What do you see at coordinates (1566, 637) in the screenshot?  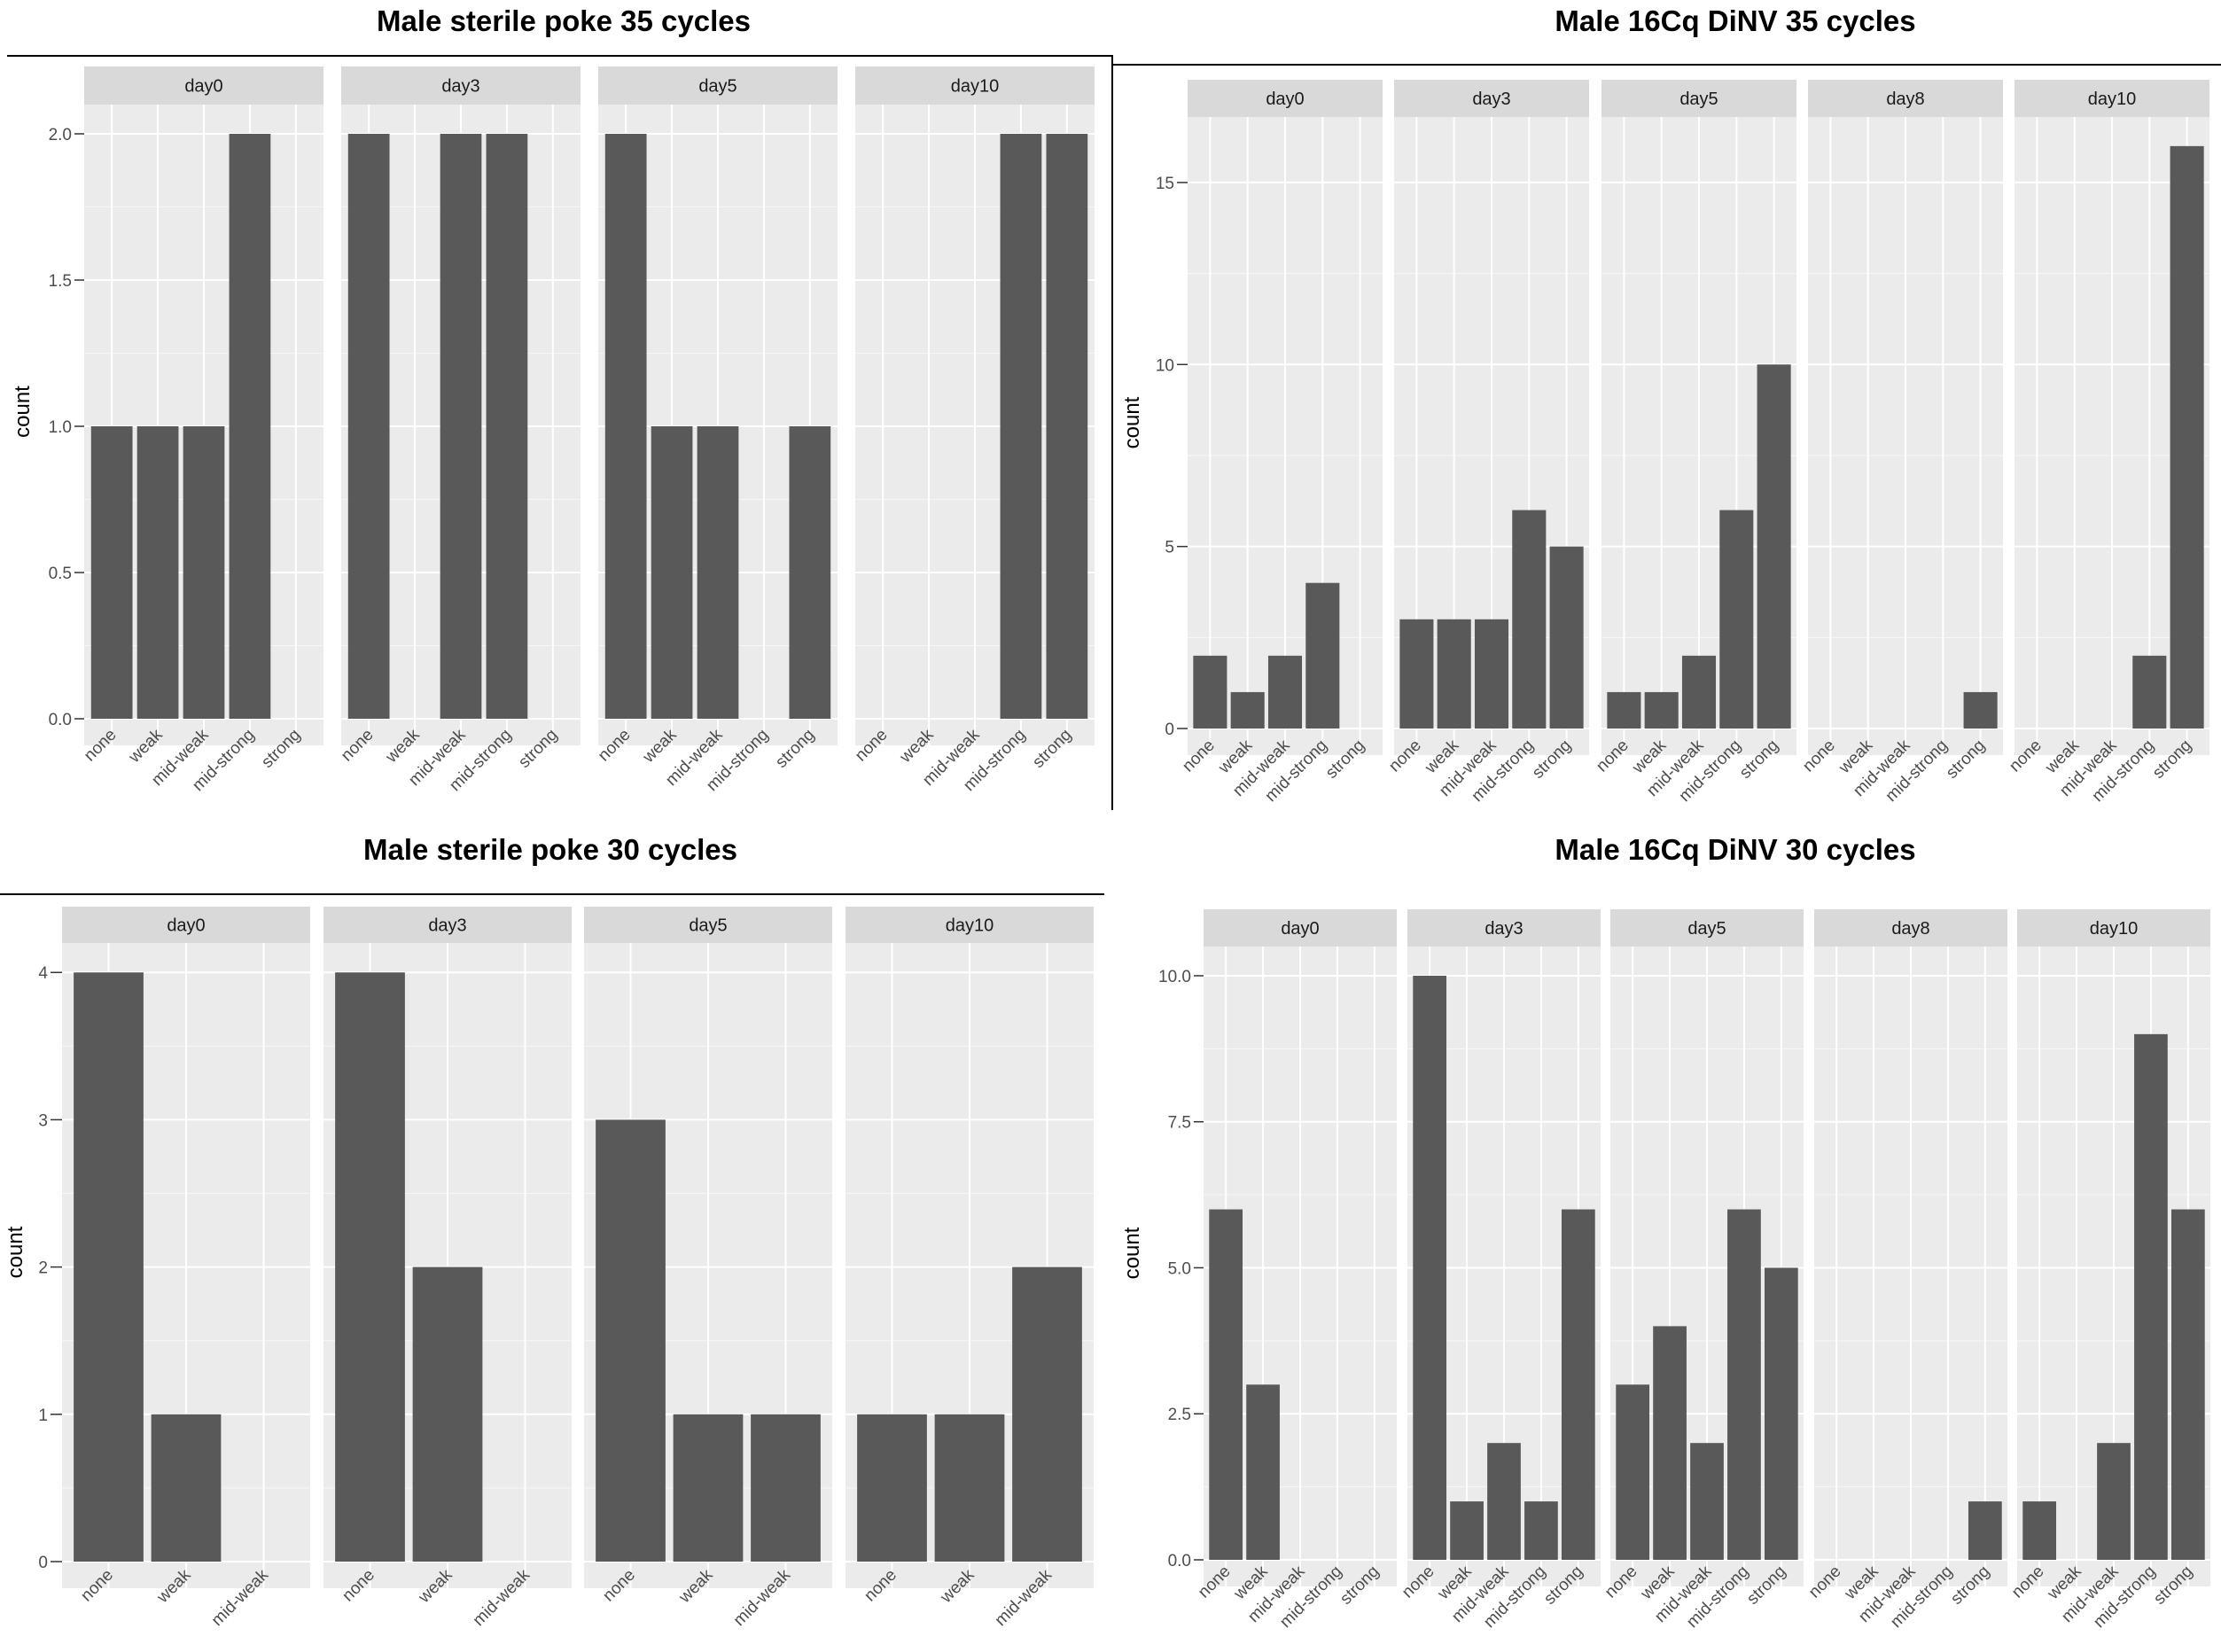 I see `bar-day3-strong` at bounding box center [1566, 637].